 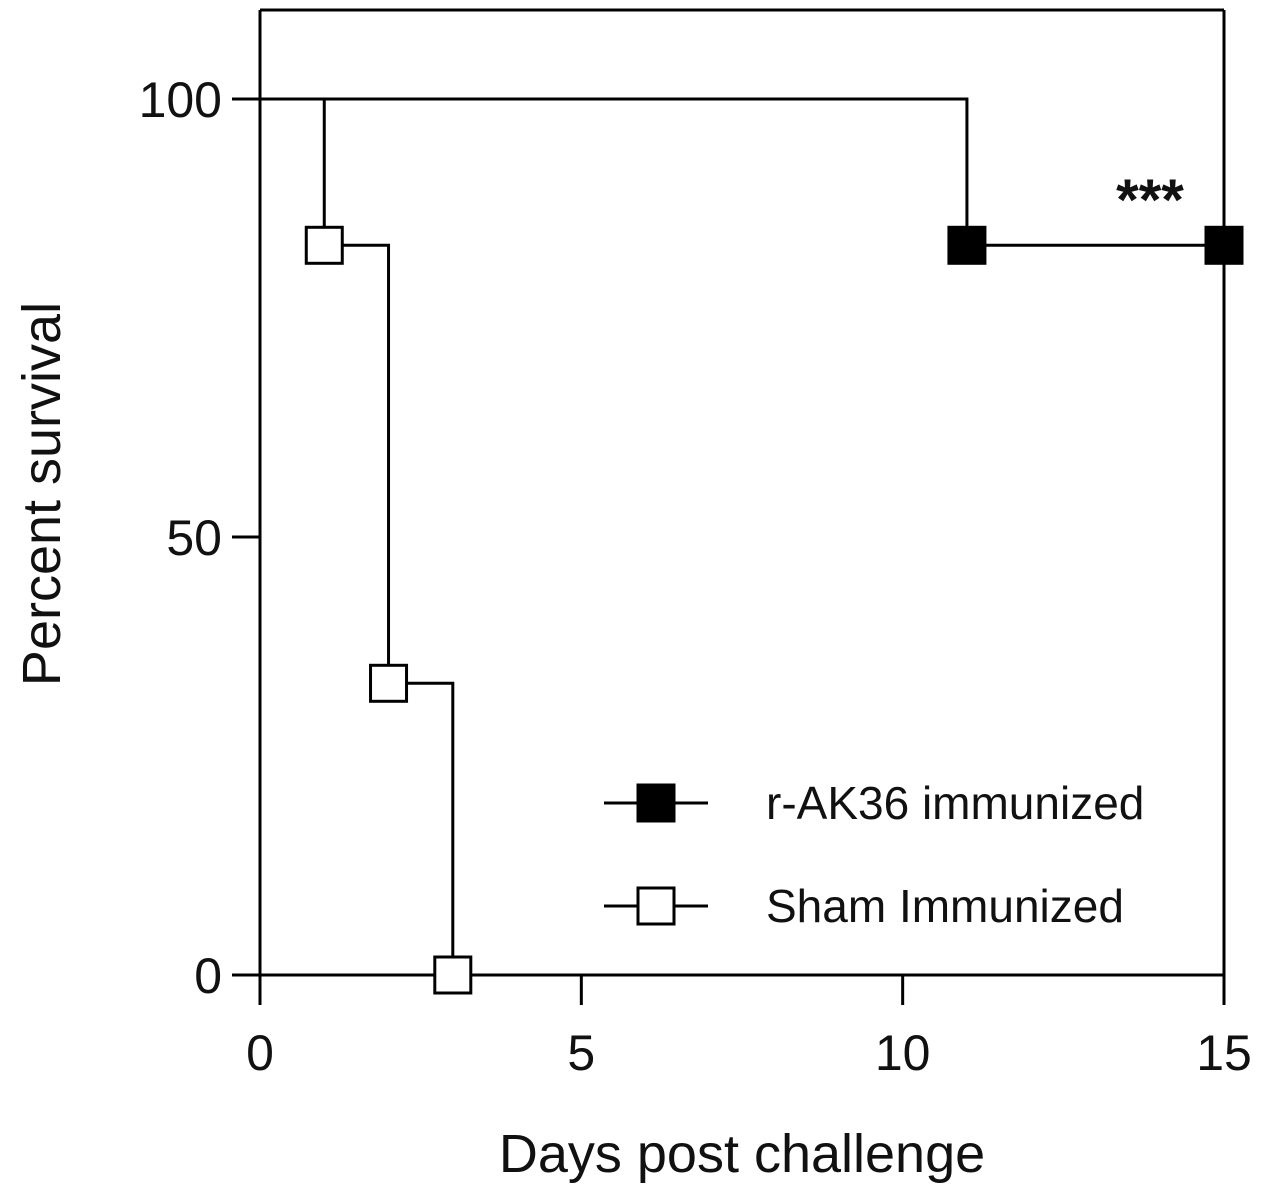 I want to click on legend-label-sham: Sham Immunized, so click(x=945, y=906).